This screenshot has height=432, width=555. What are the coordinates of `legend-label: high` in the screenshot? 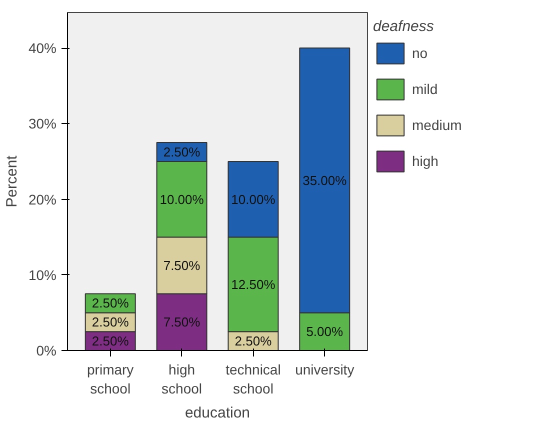 It's located at (425, 161).